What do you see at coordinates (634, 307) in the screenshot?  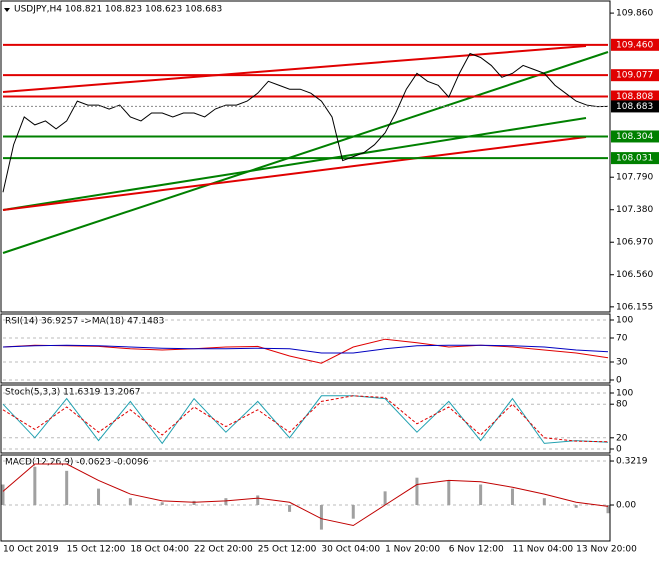 I see `y-tick-label: 106.155` at bounding box center [634, 307].